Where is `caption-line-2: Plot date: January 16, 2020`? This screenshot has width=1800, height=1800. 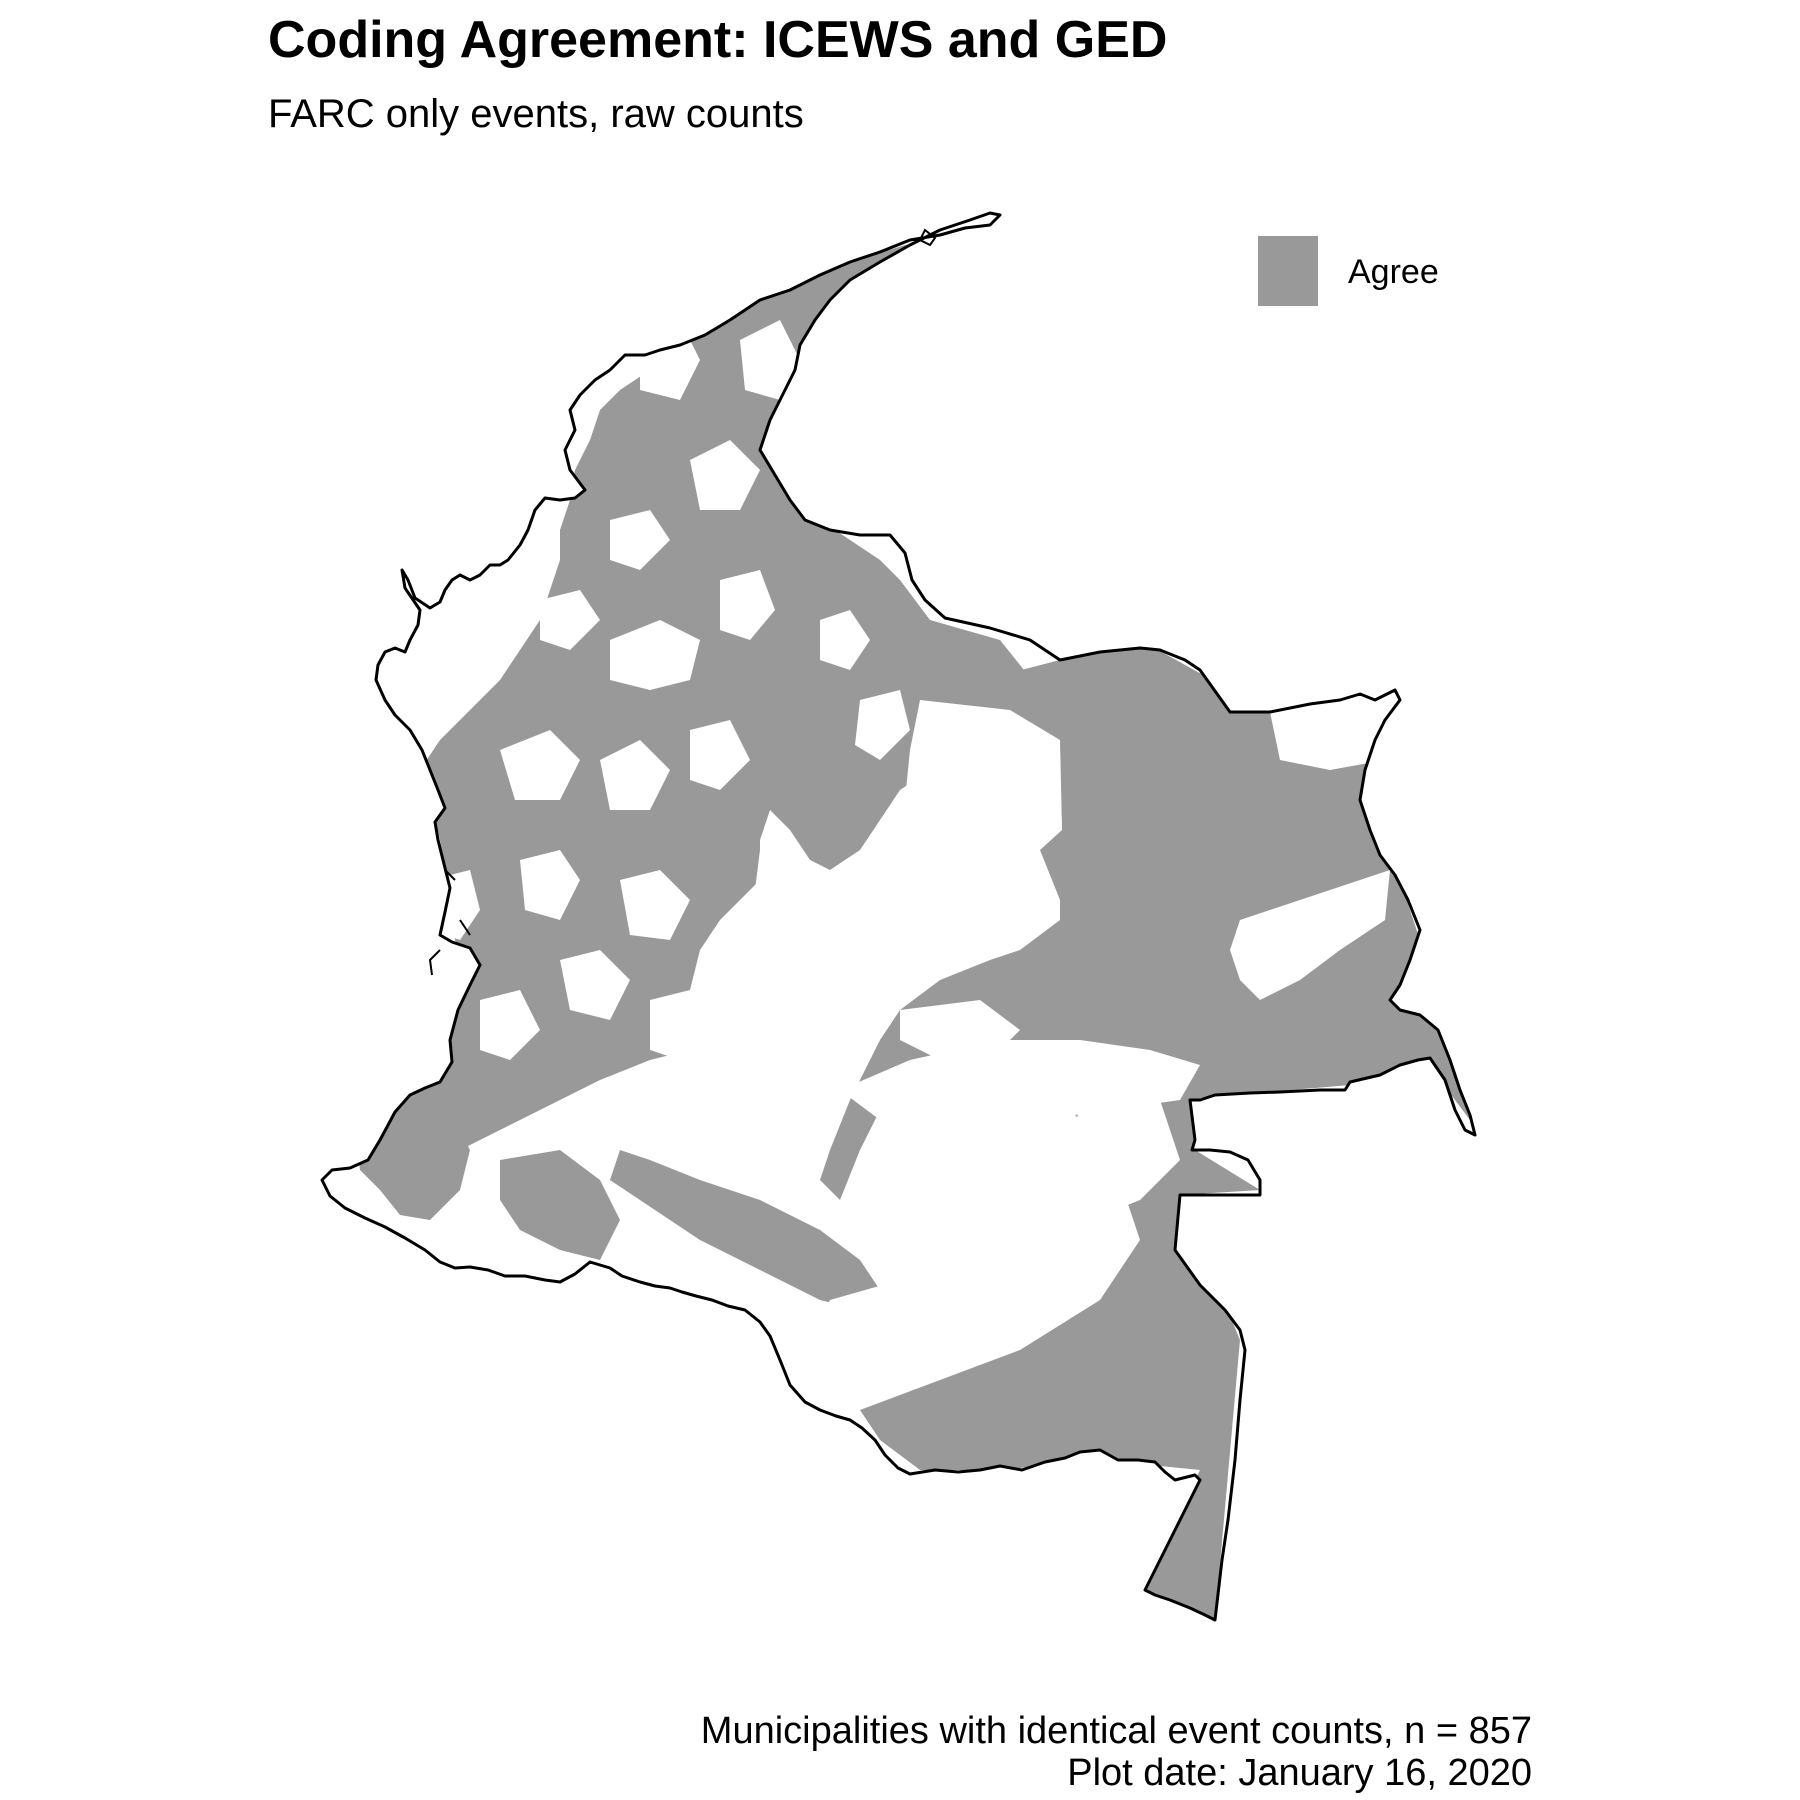 caption-line-2: Plot date: January 16, 2020 is located at coordinates (1299, 1773).